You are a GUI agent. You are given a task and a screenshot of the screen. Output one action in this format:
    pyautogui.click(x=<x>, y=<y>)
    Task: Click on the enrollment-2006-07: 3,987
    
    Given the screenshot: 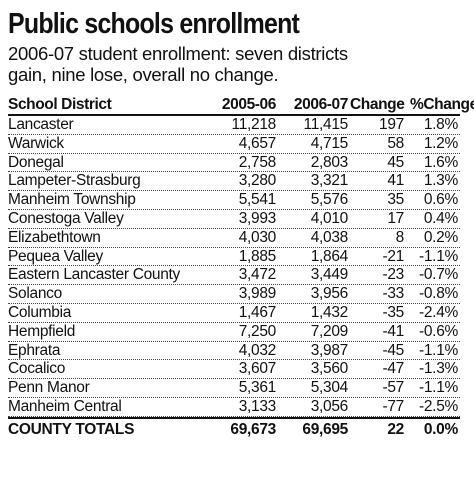 What is the action you would take?
    pyautogui.click(x=329, y=350)
    